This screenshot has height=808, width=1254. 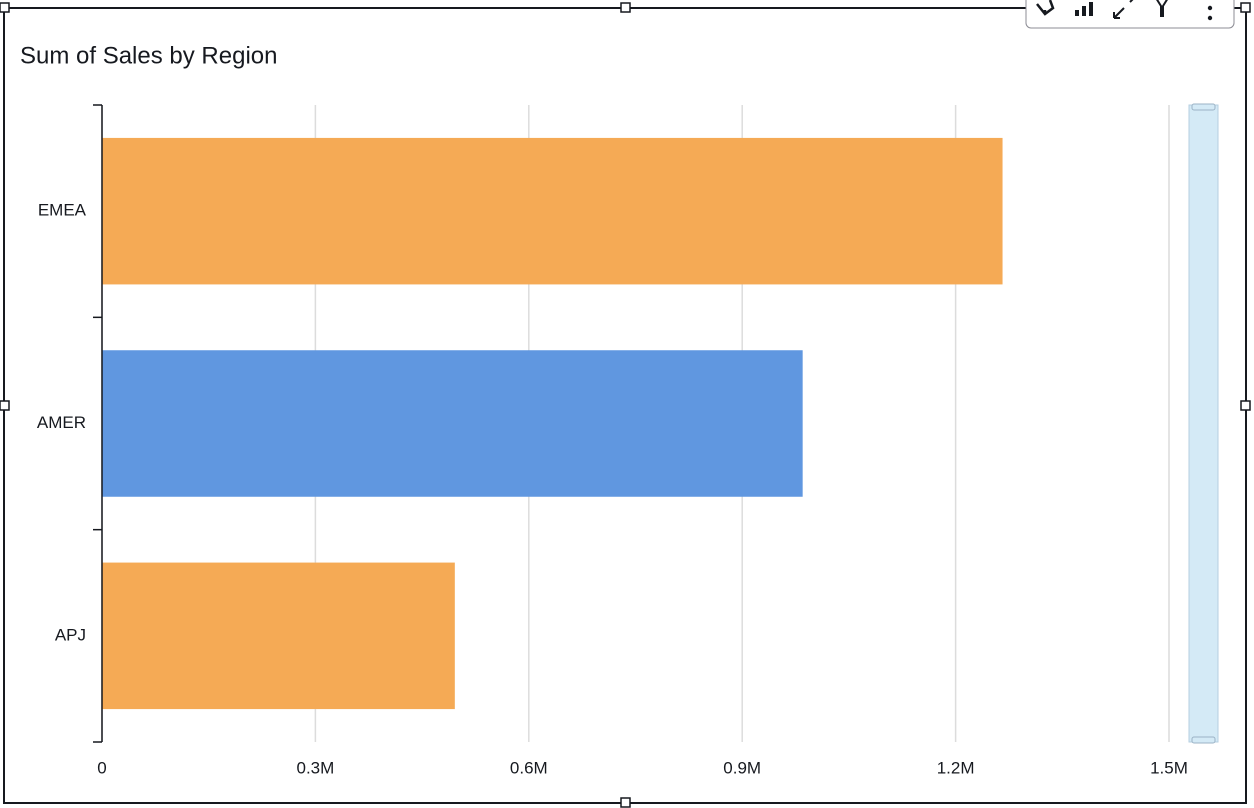 I want to click on x-tick-label: 1.5M, so click(x=1169, y=767).